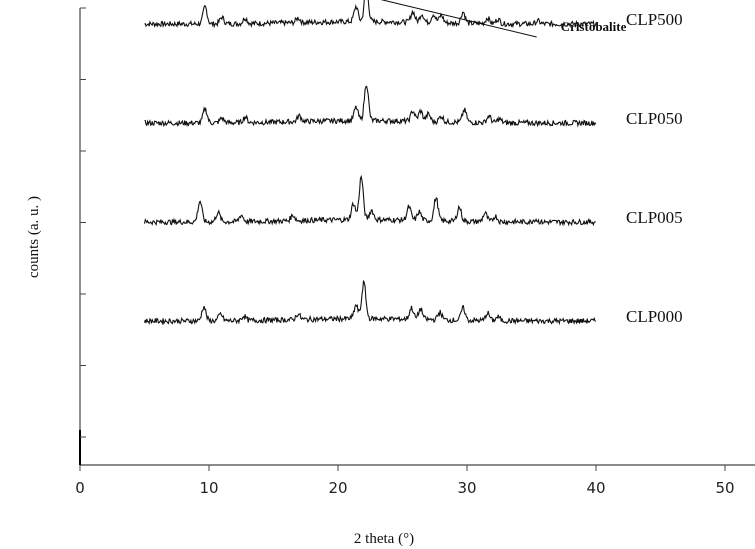 This screenshot has width=755, height=549. I want to click on series-clp000-label: CLP000, so click(654, 316).